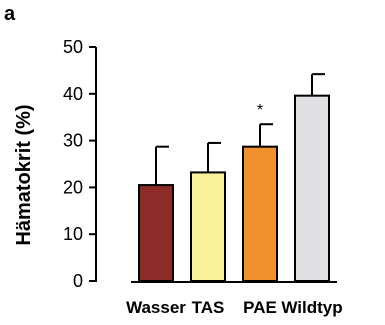 Image resolution: width=385 pixels, height=325 pixels. What do you see at coordinates (234, 307) in the screenshot?
I see `category-labels: Wasser TAS PAE Wildtyp` at bounding box center [234, 307].